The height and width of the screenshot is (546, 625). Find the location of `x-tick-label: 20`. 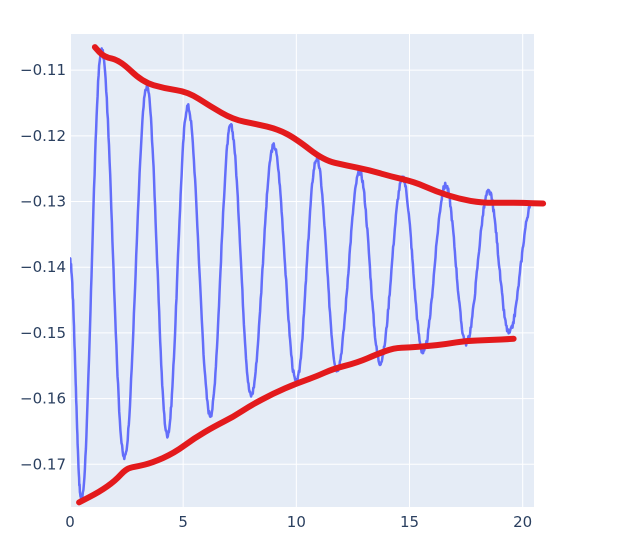

x-tick-label: 20 is located at coordinates (522, 522).